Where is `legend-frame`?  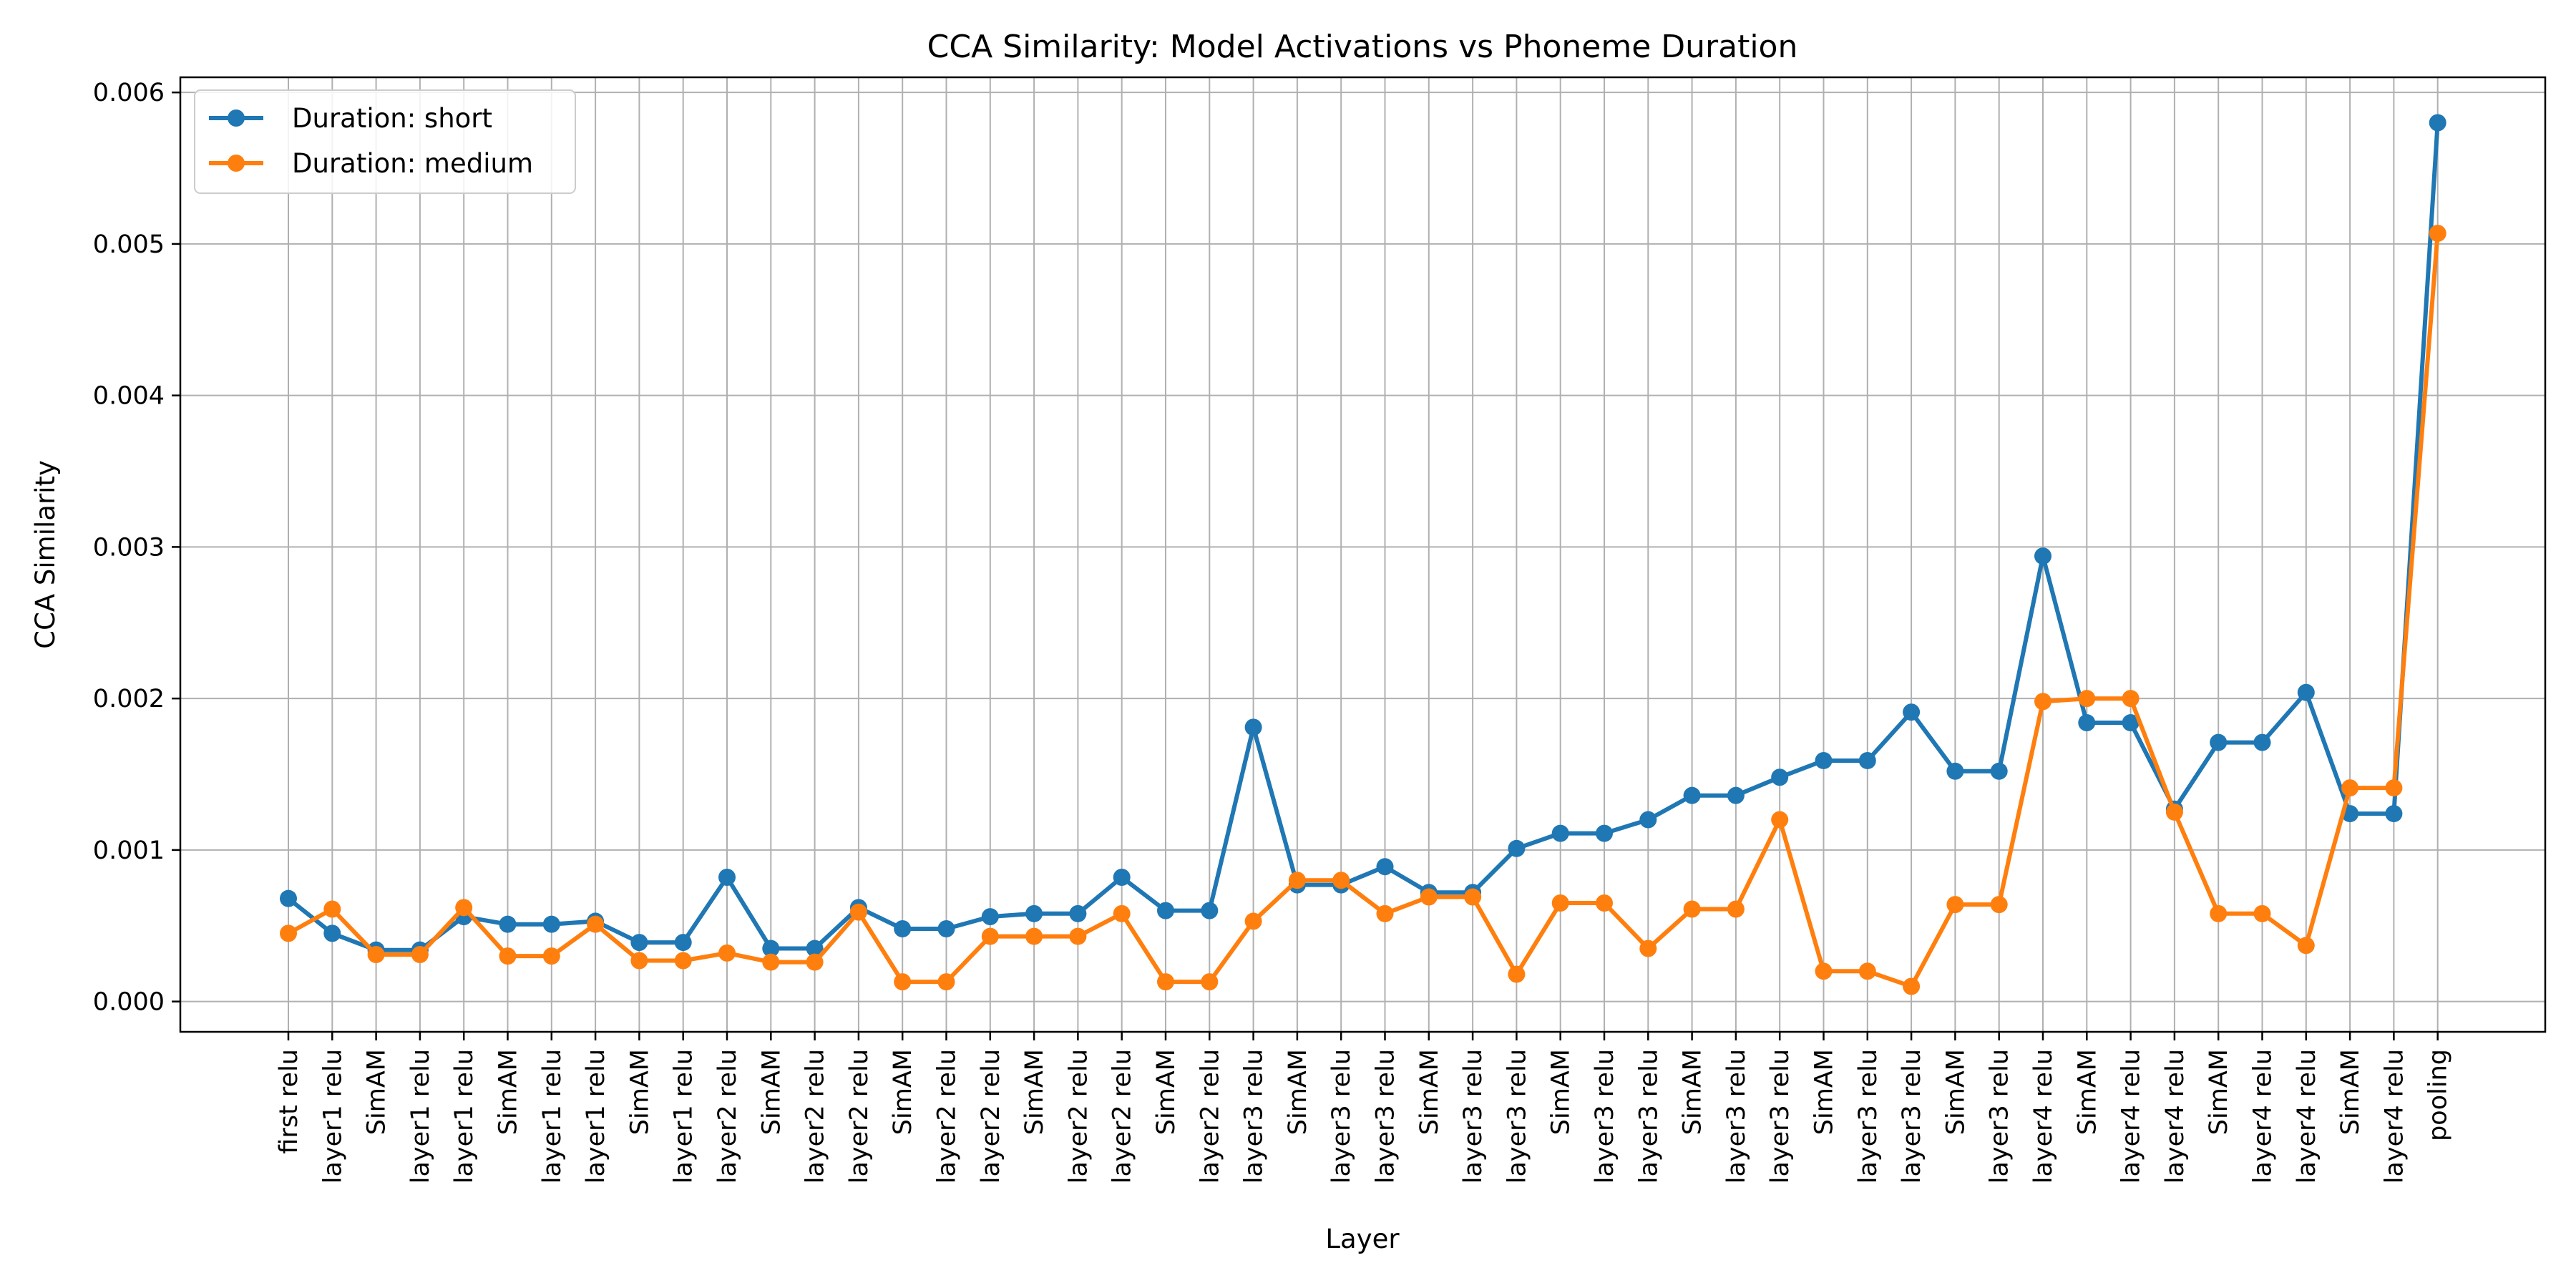
legend-frame is located at coordinates (385, 141).